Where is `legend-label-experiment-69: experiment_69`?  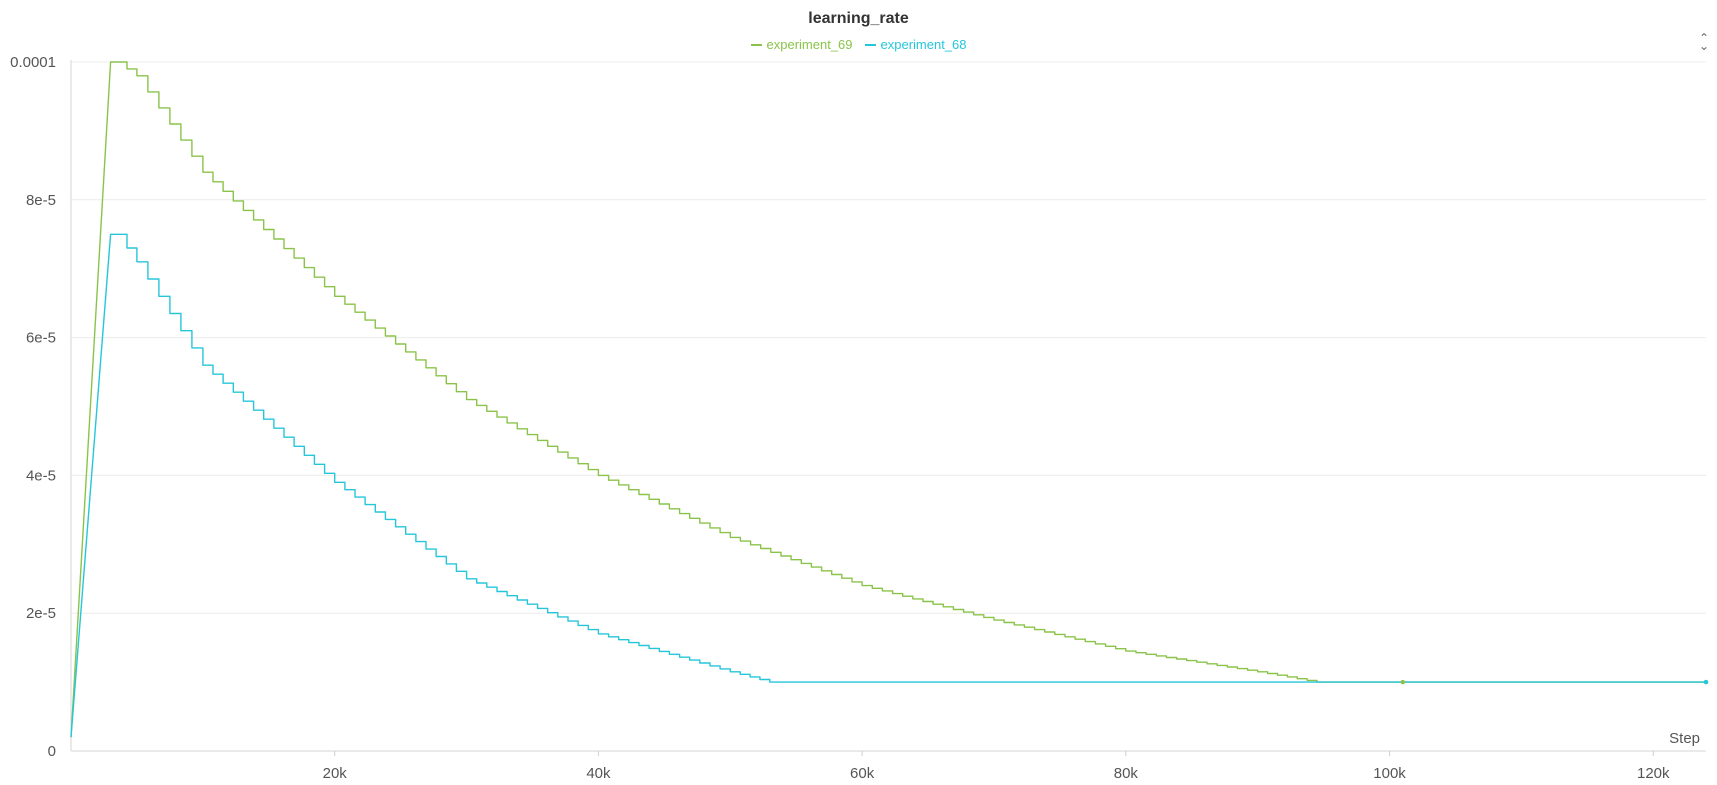 legend-label-experiment-69: experiment_69 is located at coordinates (809, 44).